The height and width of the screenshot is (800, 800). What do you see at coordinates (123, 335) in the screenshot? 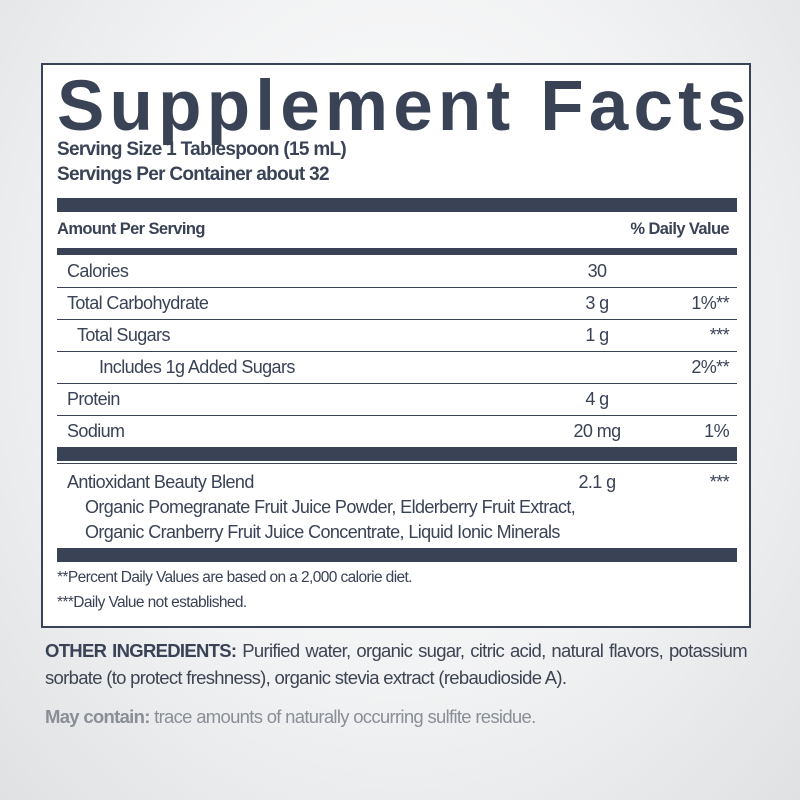
I see `nutrient-name: Total Sugars` at bounding box center [123, 335].